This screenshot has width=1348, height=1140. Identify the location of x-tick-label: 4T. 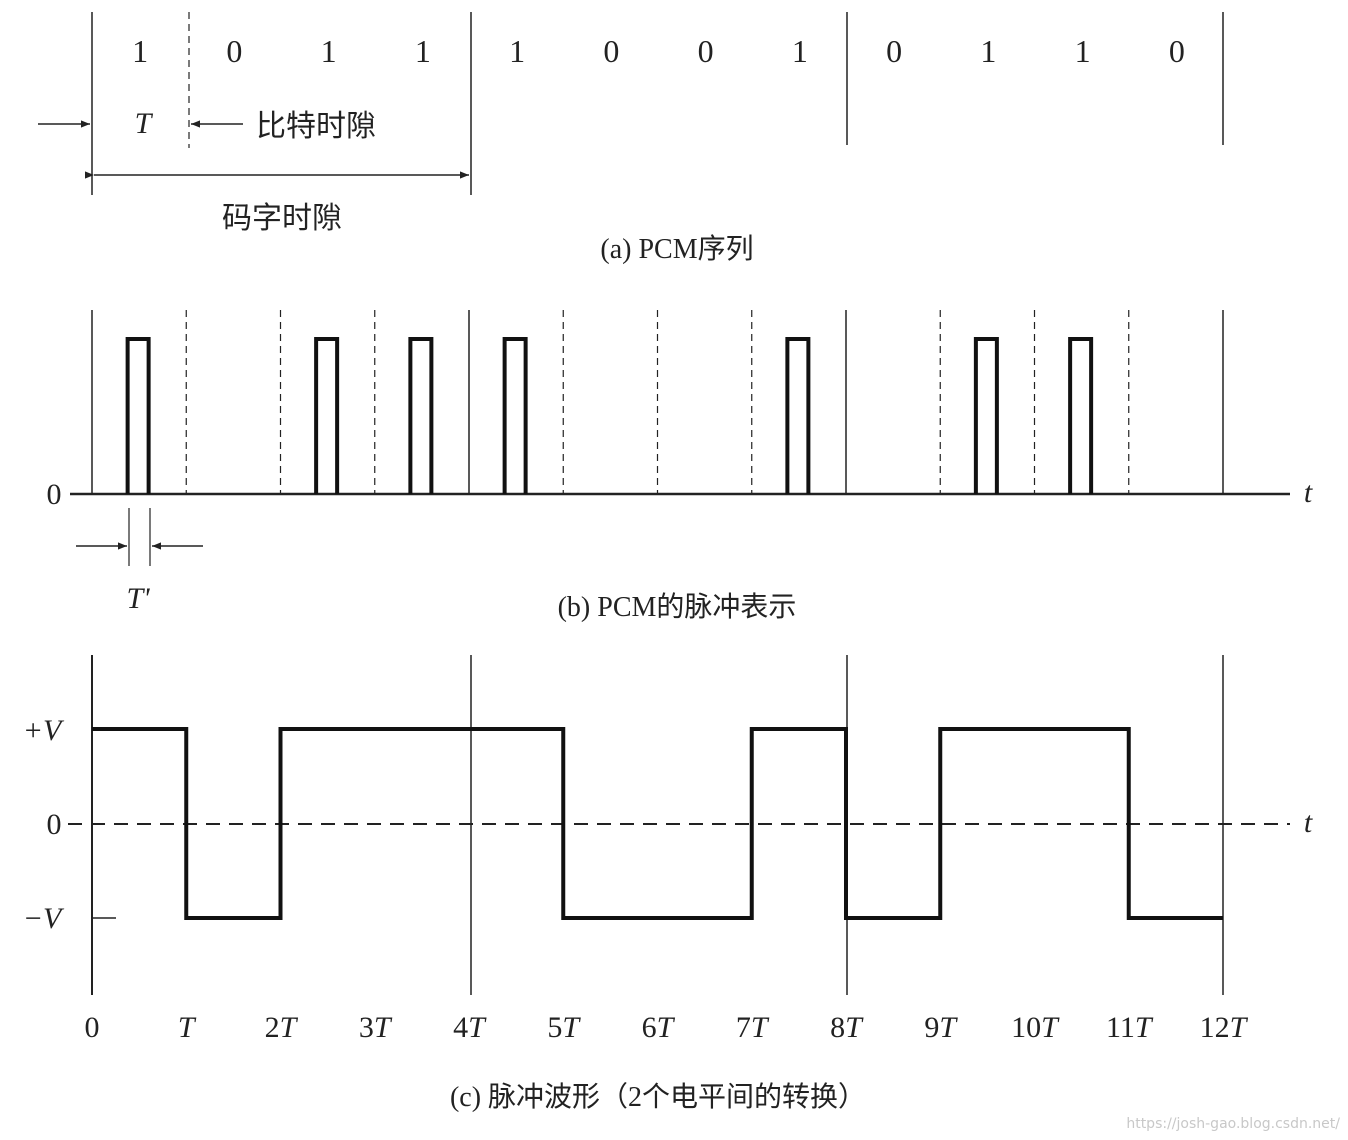
(470, 1027).